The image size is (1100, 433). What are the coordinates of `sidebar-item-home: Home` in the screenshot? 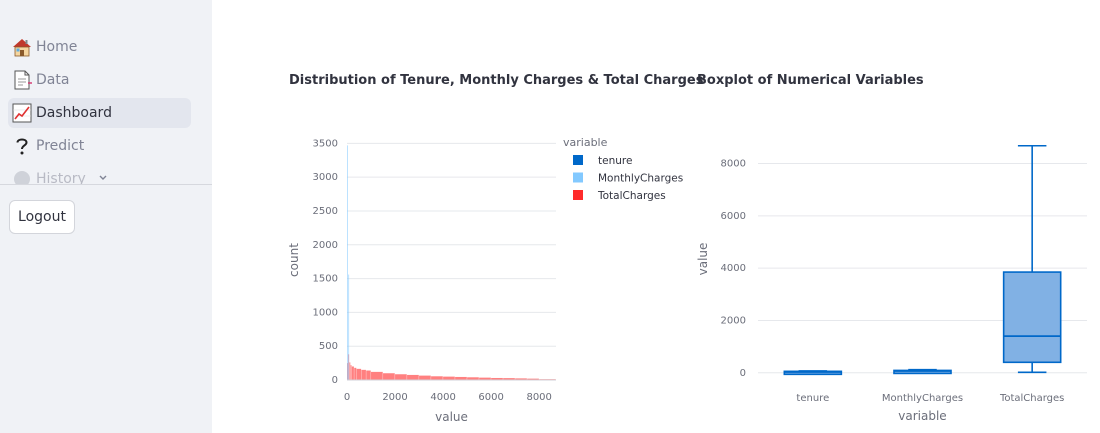 It's located at (99, 47).